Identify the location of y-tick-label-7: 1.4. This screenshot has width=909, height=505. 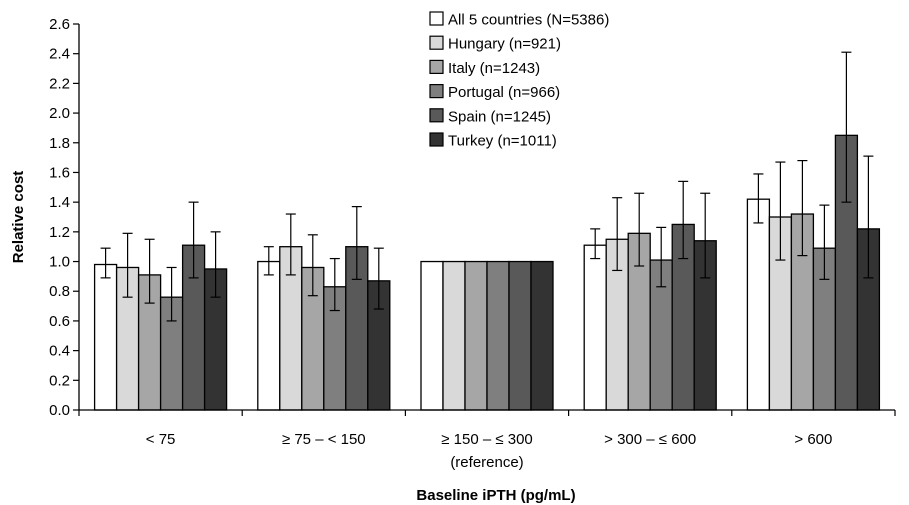
(59, 202).